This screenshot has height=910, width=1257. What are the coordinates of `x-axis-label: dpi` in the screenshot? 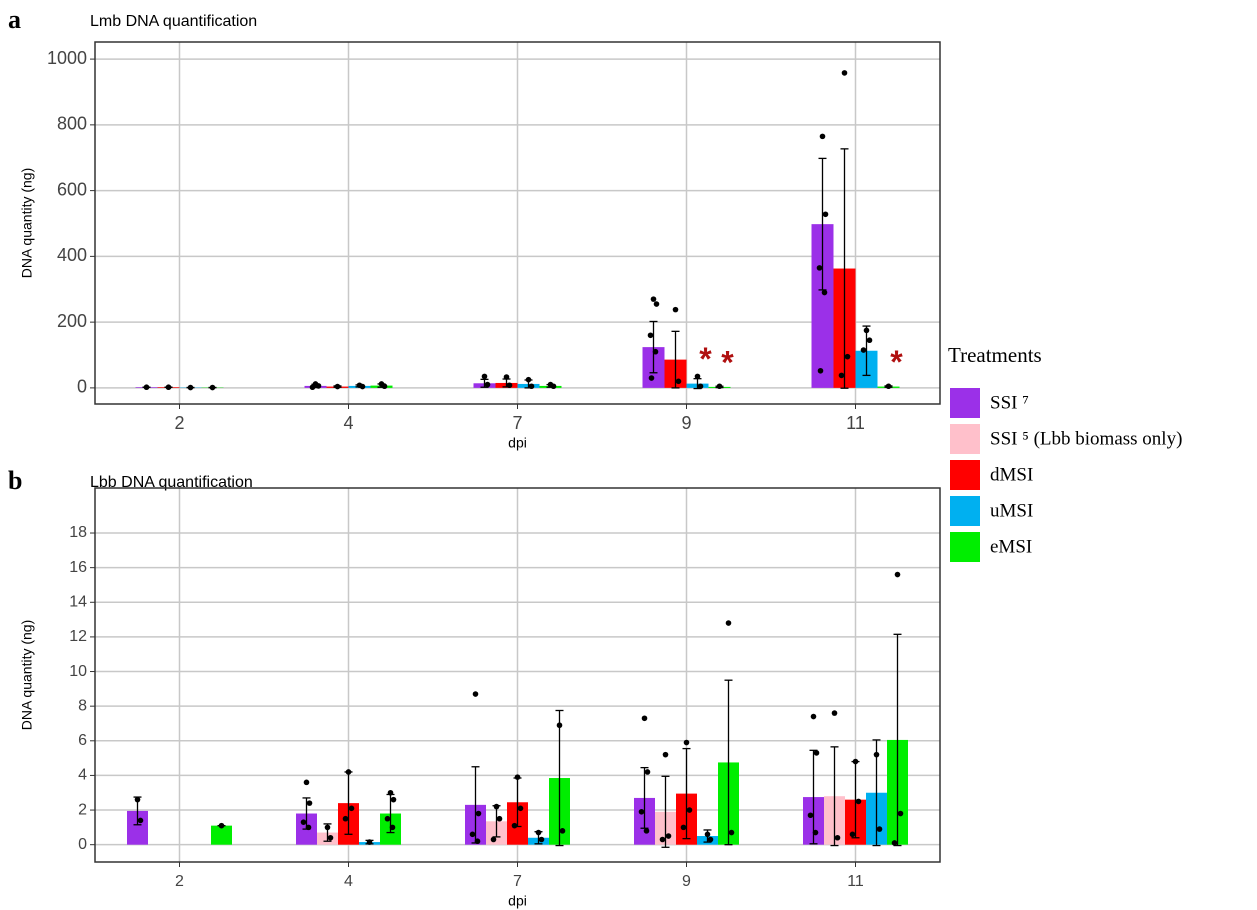 It's located at (517, 443).